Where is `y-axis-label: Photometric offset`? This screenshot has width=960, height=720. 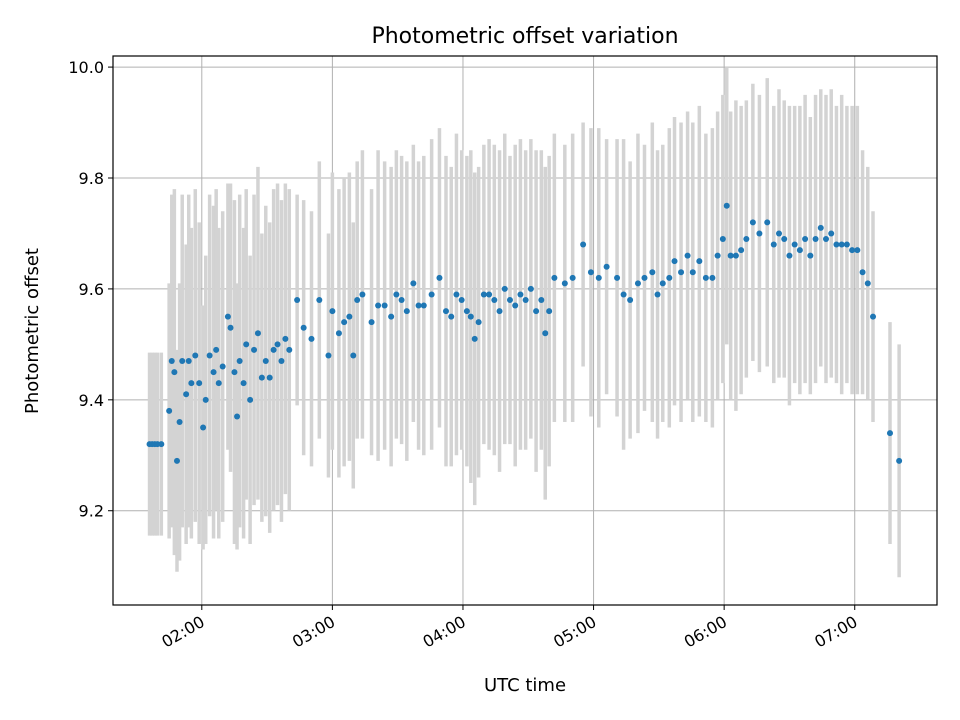 y-axis-label: Photometric offset is located at coordinates (32, 331).